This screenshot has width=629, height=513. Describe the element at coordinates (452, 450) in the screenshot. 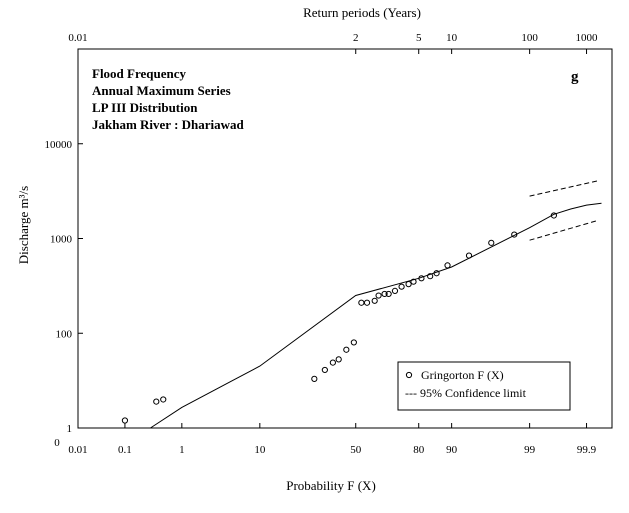

I see `x-tick-label: 90` at that location.